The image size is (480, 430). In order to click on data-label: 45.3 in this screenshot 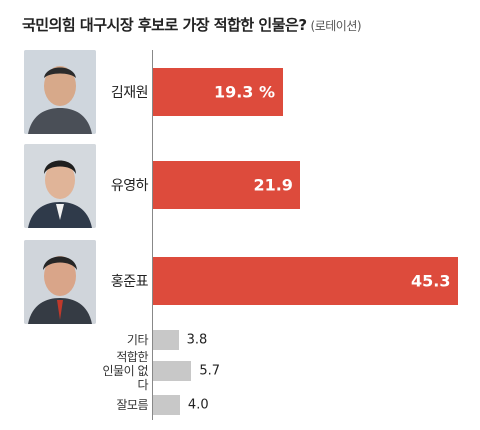, I will do `click(431, 281)`.